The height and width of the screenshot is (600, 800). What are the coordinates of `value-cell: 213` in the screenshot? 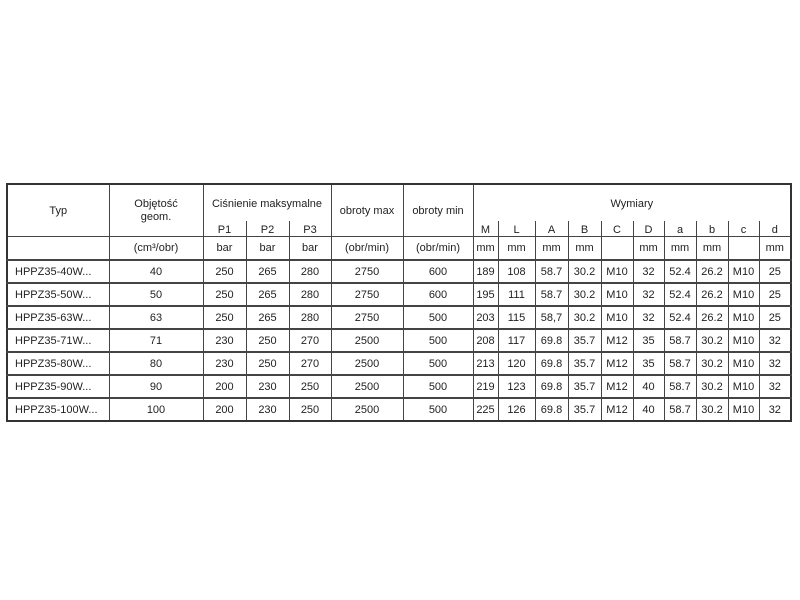 It's located at (485, 363).